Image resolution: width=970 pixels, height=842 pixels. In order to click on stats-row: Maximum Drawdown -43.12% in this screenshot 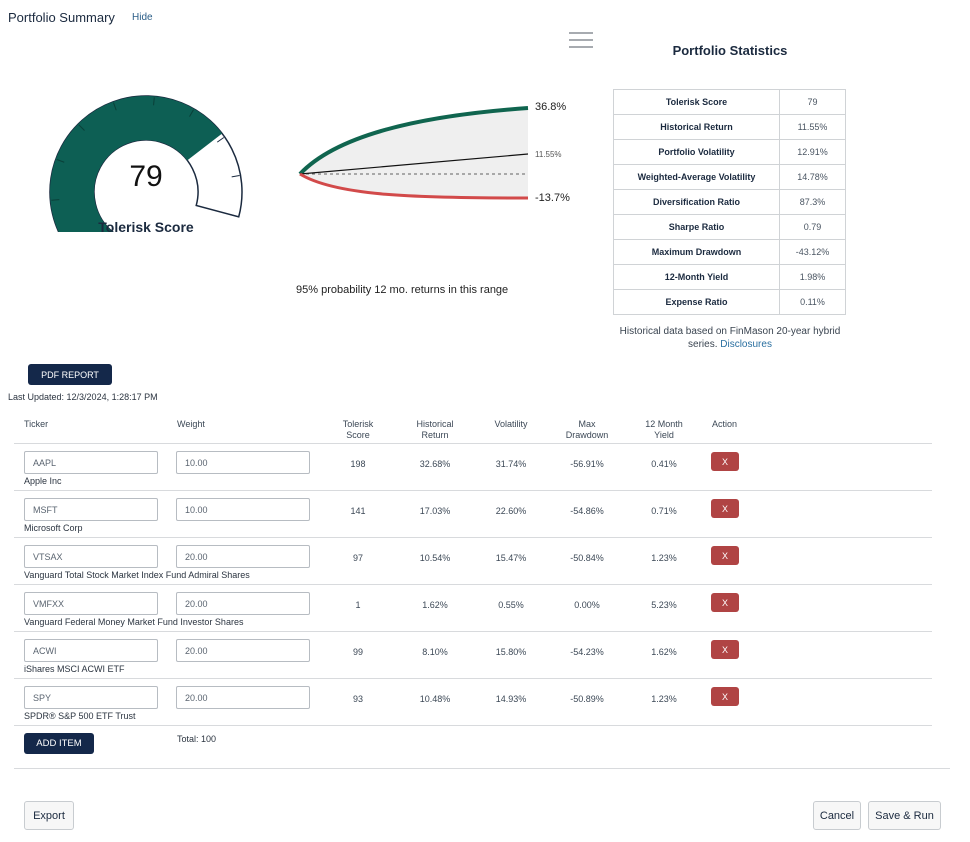, I will do `click(729, 252)`.